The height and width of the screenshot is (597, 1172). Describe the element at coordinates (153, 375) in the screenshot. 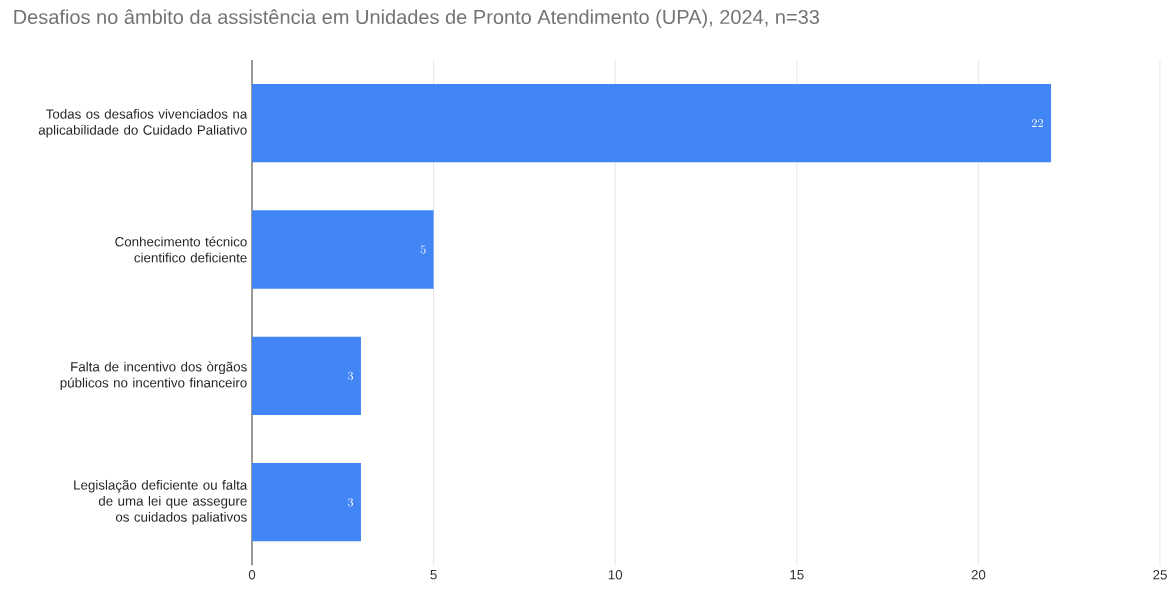

I see `y-tick-label: Falta de incentivo dos òrgãos públicos no incentivo financeiro` at that location.